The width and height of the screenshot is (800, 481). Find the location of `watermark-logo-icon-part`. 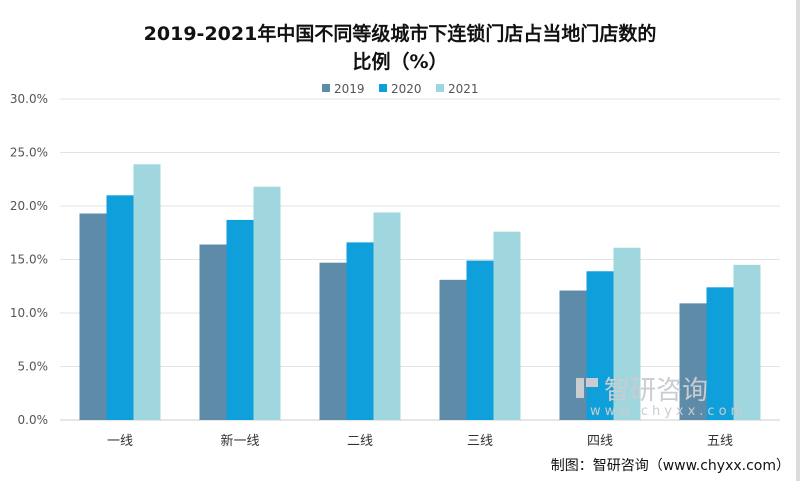

watermark-logo-icon-part is located at coordinates (592, 382).